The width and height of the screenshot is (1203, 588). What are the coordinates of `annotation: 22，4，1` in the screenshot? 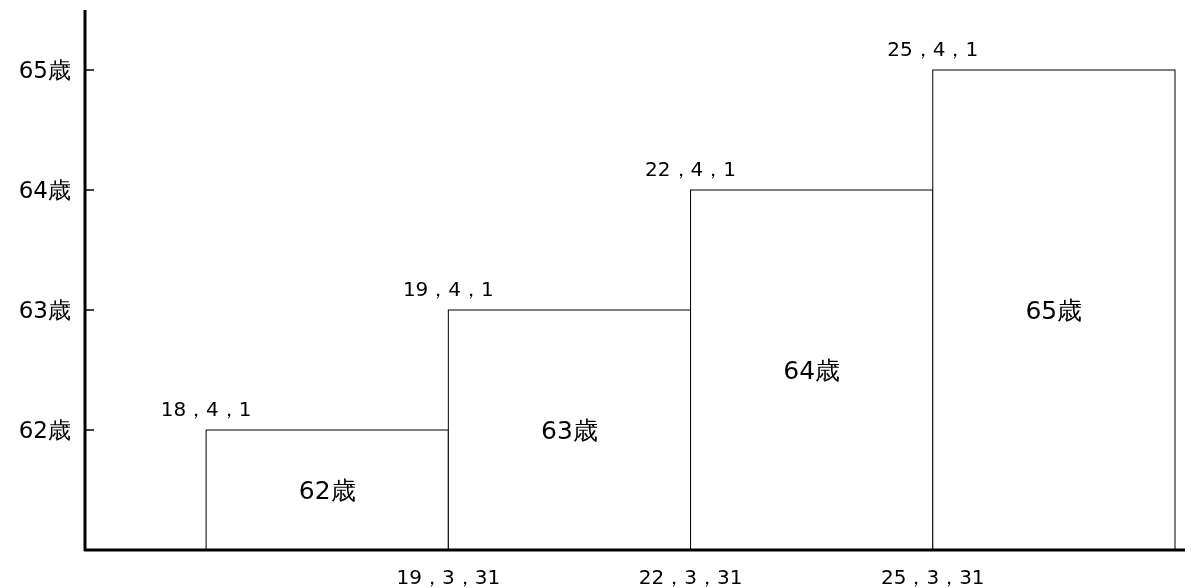 It's located at (691, 169).